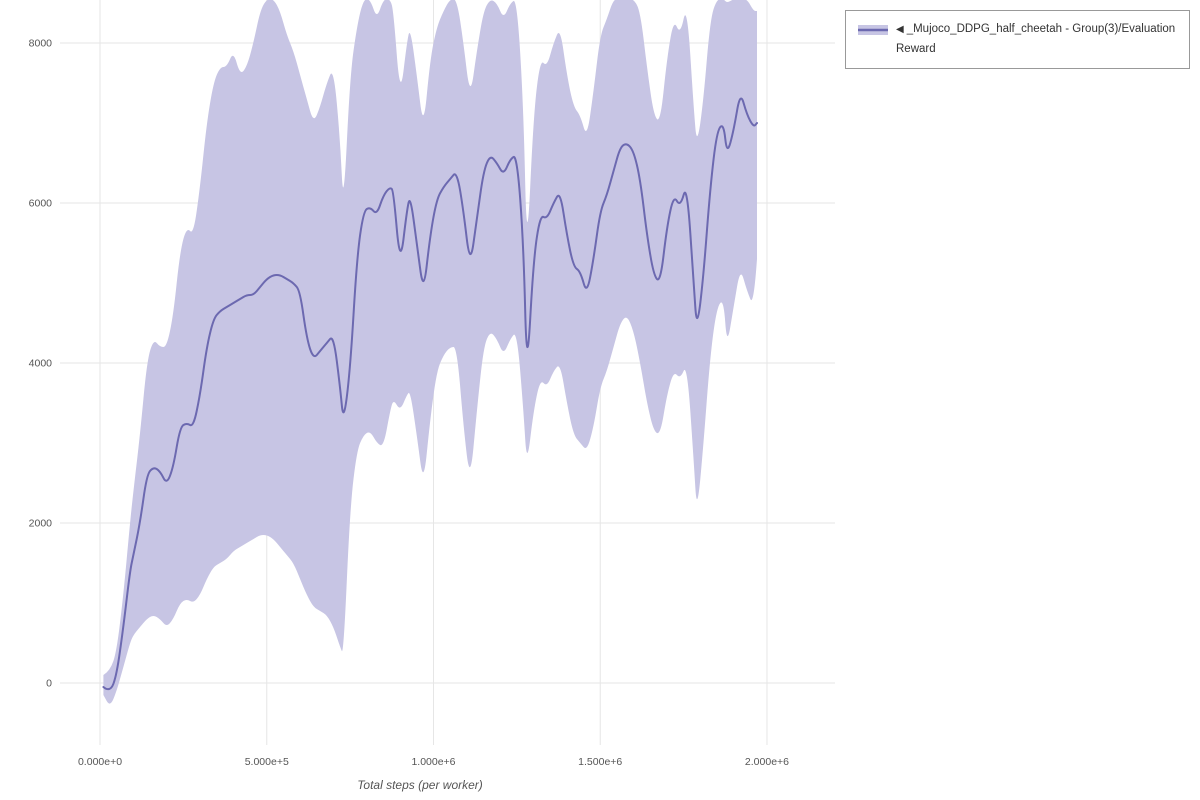 This screenshot has width=1200, height=800. What do you see at coordinates (767, 762) in the screenshot?
I see `x-tick-label: 2.000e+6` at bounding box center [767, 762].